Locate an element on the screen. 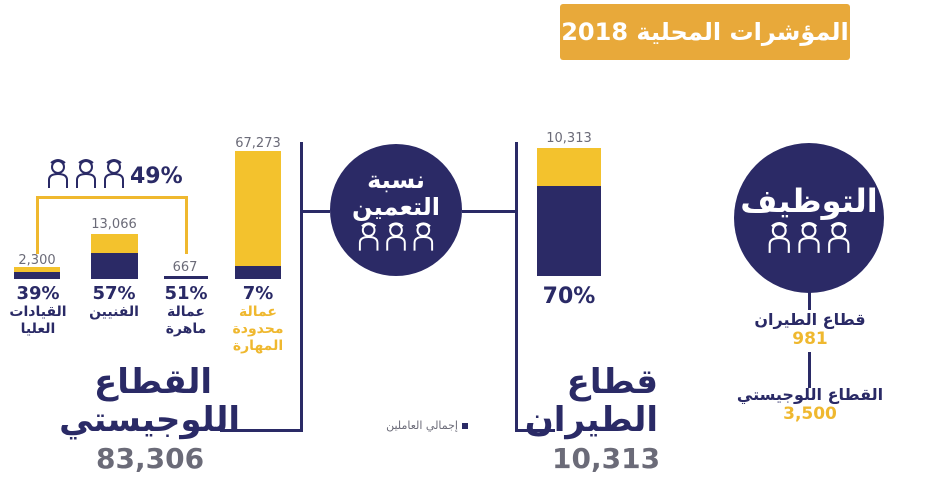  label-limited-3: المهارة is located at coordinates (258, 346).